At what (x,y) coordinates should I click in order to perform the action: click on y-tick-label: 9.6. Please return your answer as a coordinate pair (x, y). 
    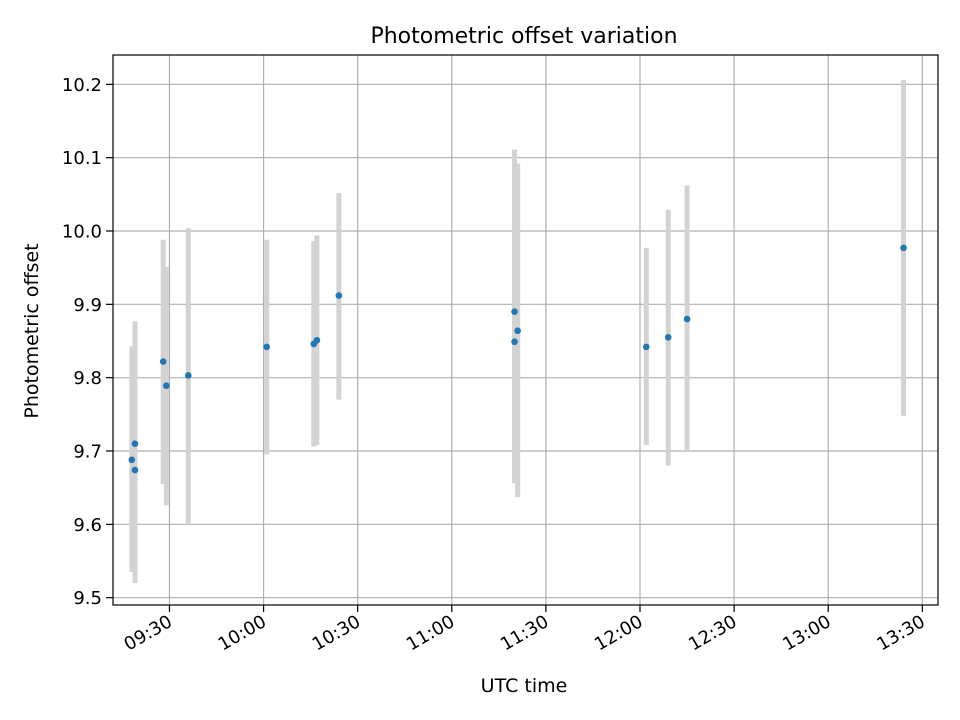
    Looking at the image, I should click on (87, 525).